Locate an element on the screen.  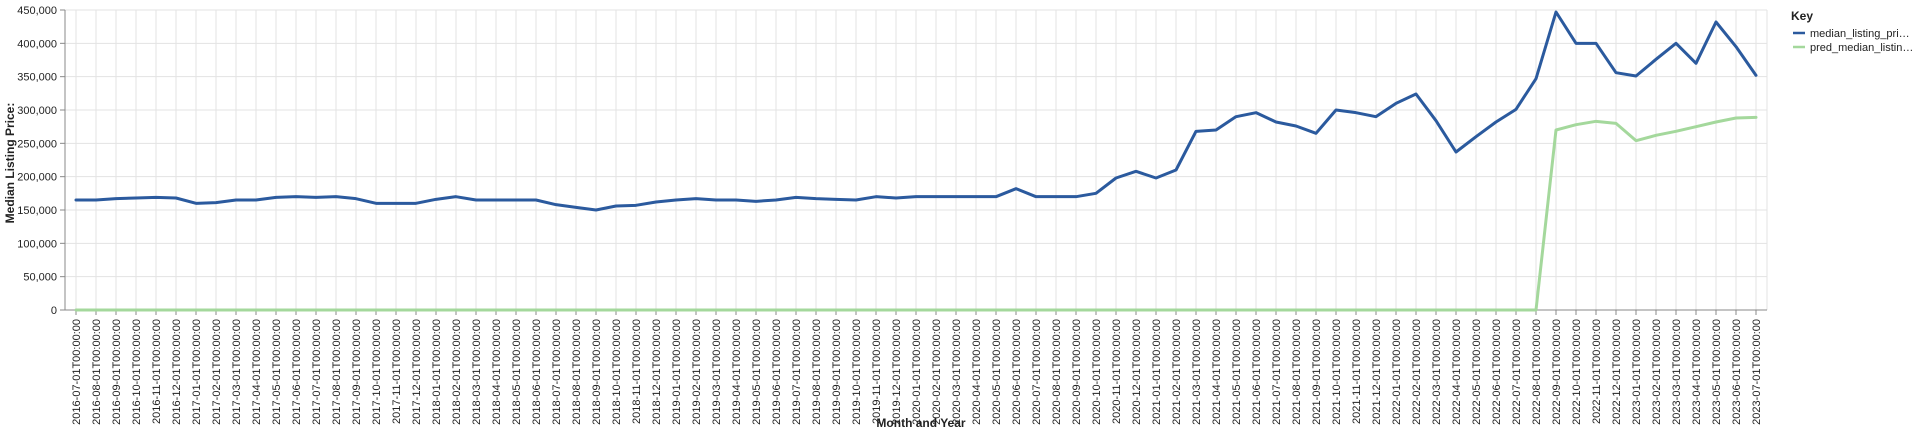
x-tick-label: 2021-04-01T00:00:00 is located at coordinates (1217, 372).